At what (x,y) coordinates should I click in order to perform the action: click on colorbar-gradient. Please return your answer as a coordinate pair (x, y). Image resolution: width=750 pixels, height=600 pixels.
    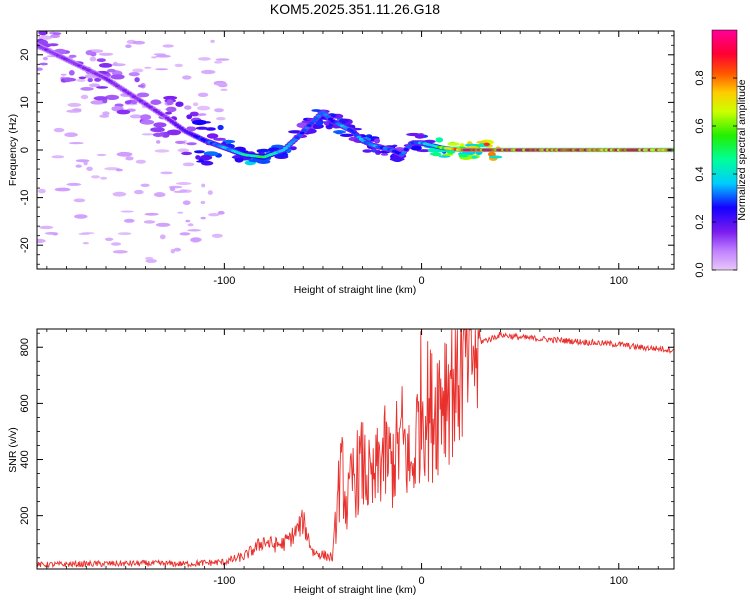
    Looking at the image, I should click on (724, 150).